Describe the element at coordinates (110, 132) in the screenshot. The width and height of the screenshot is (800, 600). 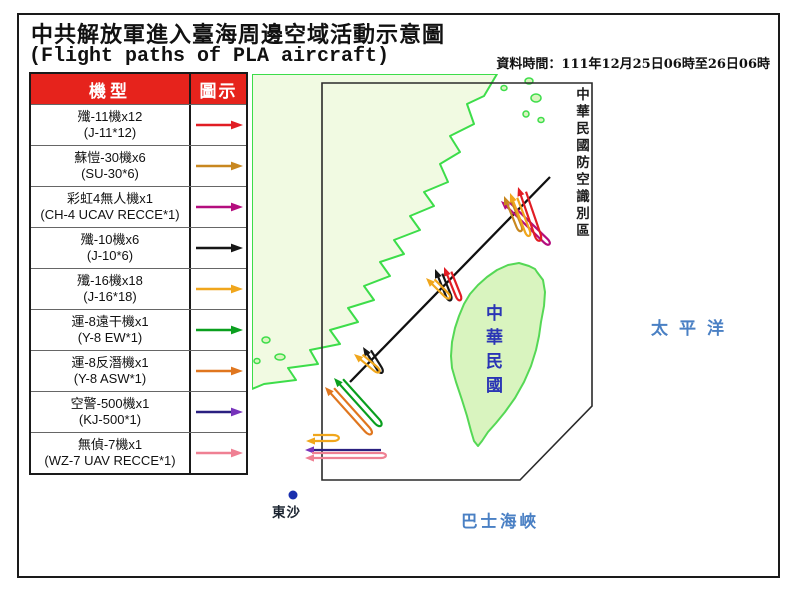
I see `aircraft-name-en: (J-11*12)` at that location.